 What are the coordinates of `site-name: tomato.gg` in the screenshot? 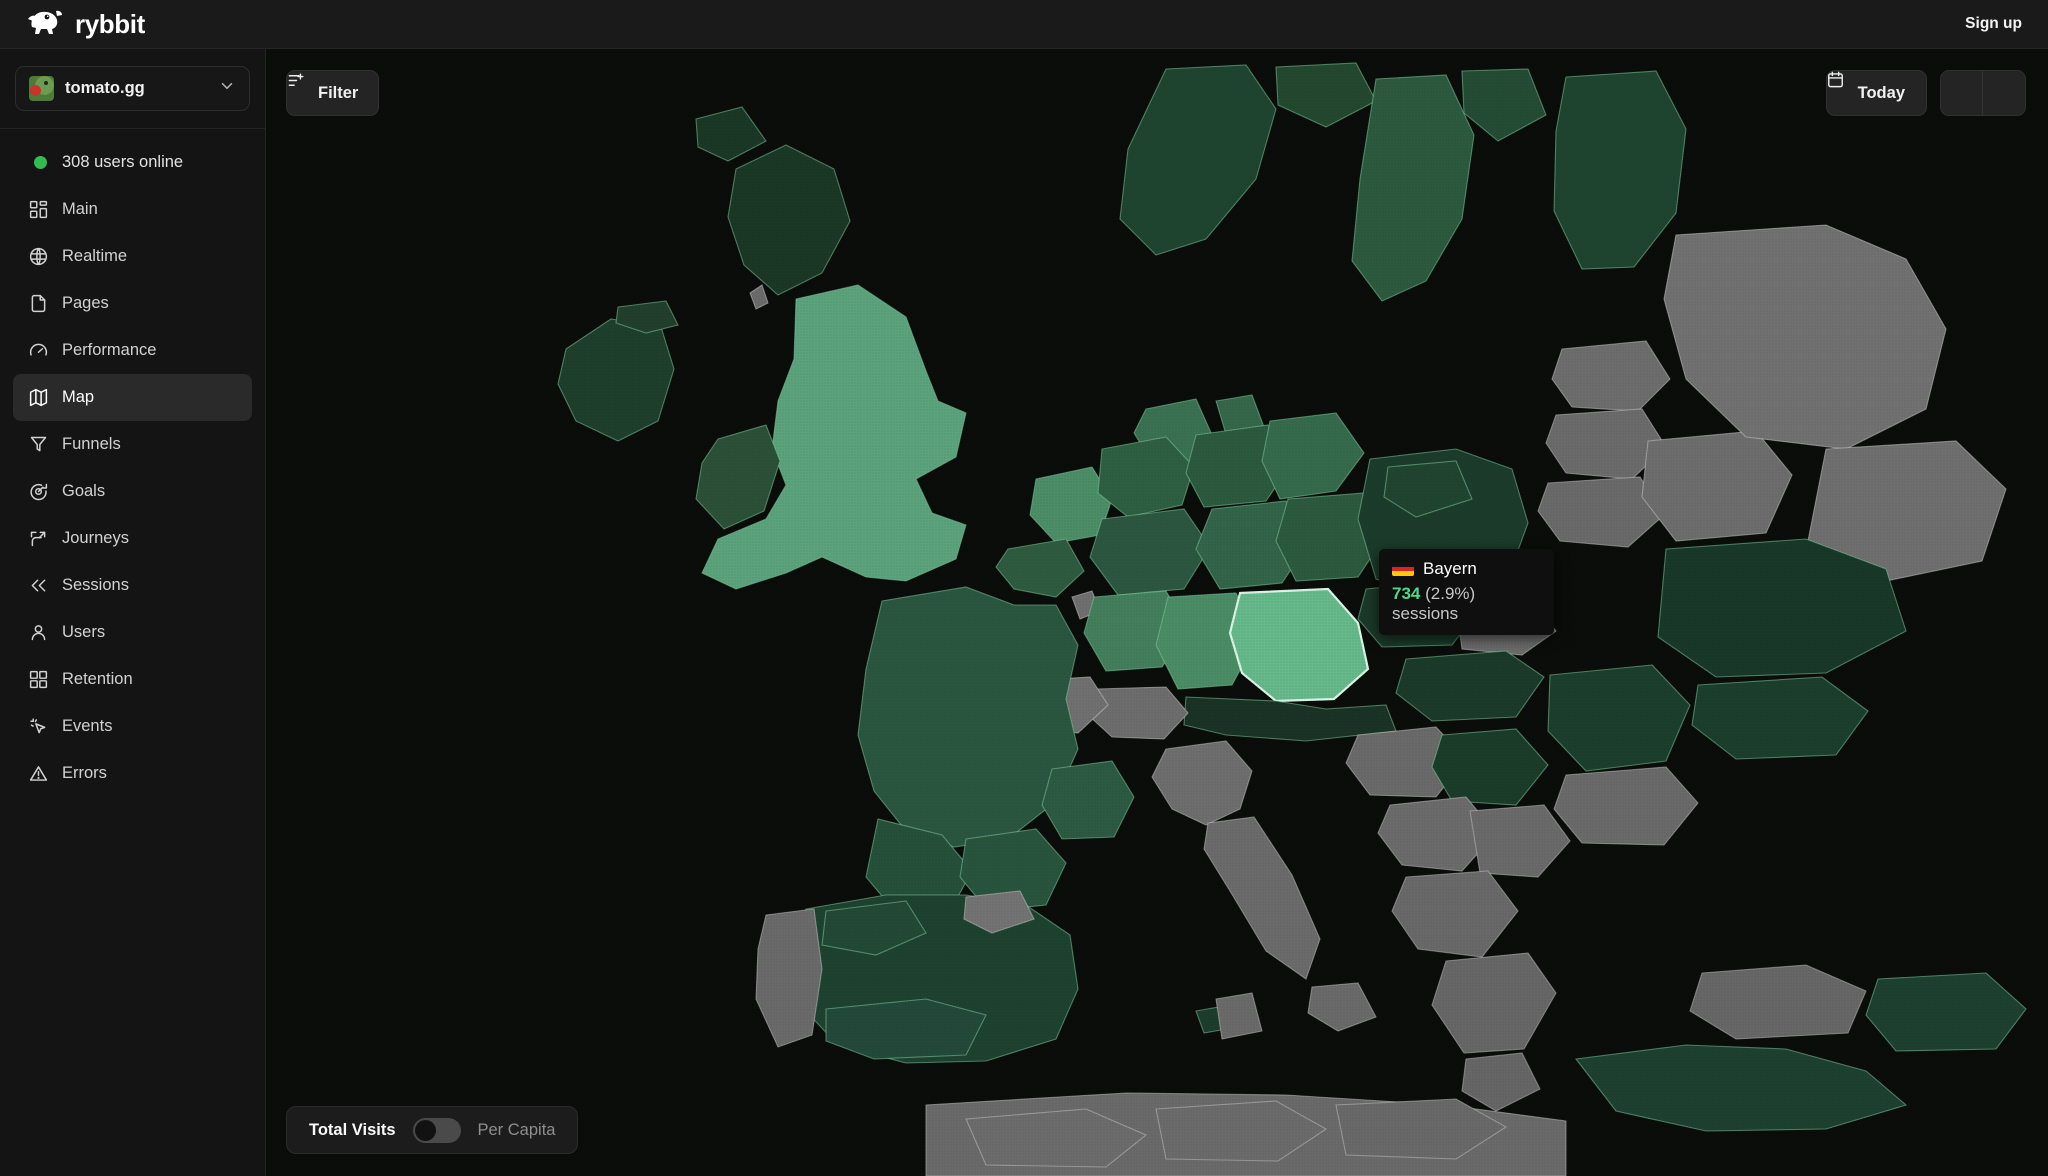 It's located at (105, 88).